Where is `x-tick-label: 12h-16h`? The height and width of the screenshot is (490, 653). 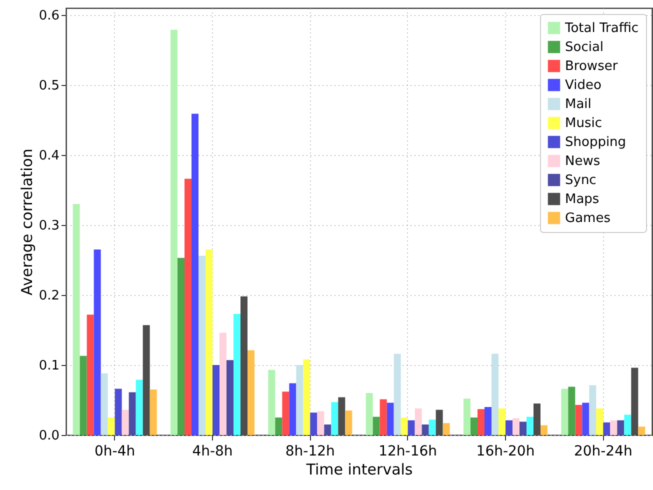 x-tick-label: 12h-16h is located at coordinates (408, 452).